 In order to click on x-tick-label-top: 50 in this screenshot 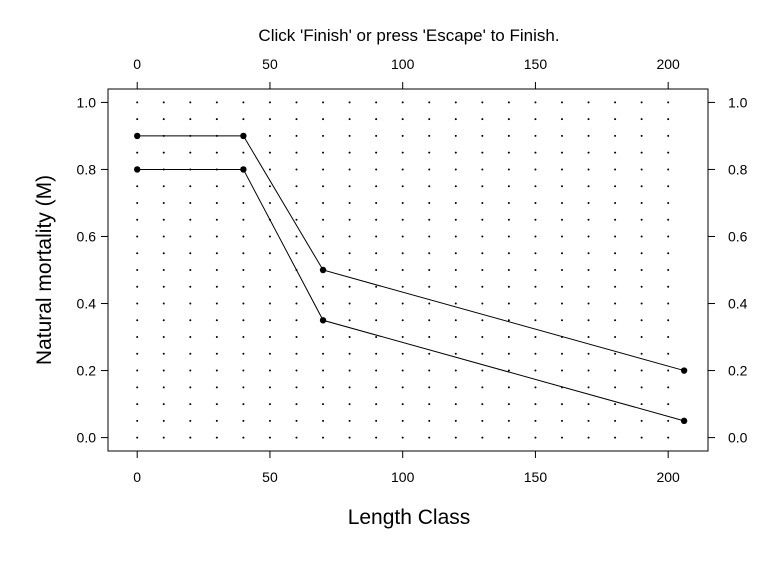, I will do `click(270, 64)`.